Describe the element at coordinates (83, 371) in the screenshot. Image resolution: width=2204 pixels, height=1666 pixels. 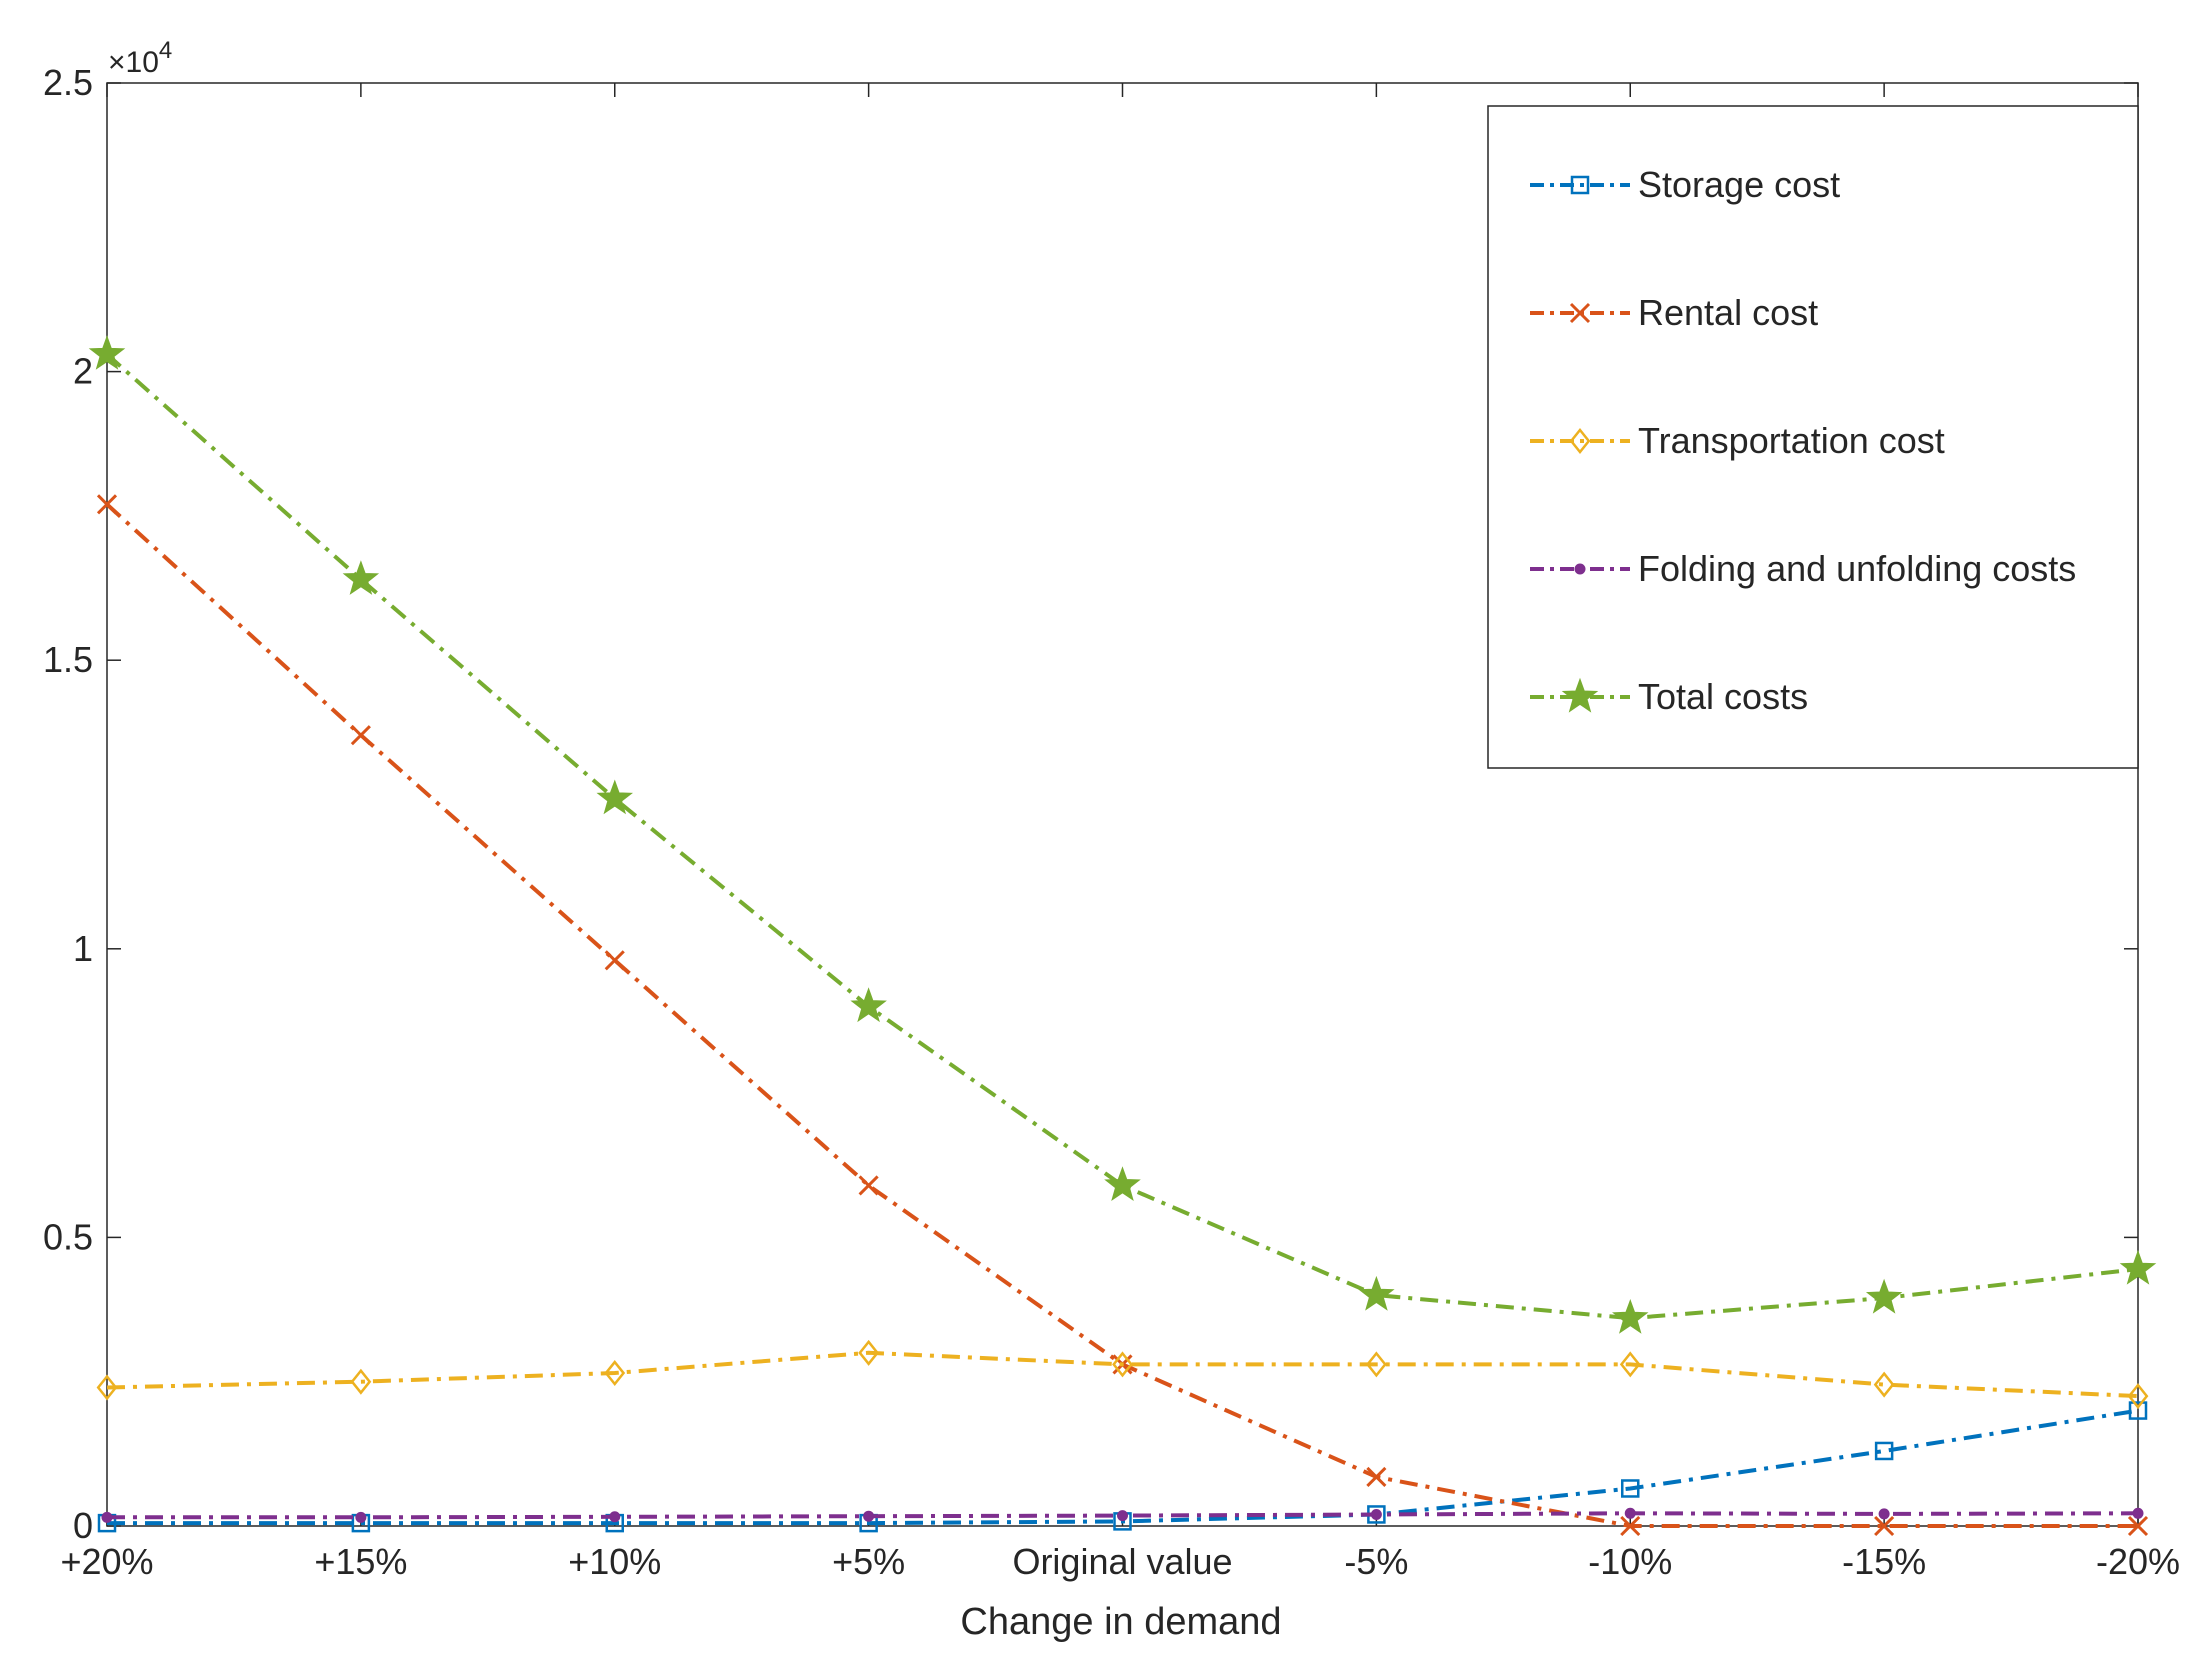
I see `y-tick-label: 2` at that location.